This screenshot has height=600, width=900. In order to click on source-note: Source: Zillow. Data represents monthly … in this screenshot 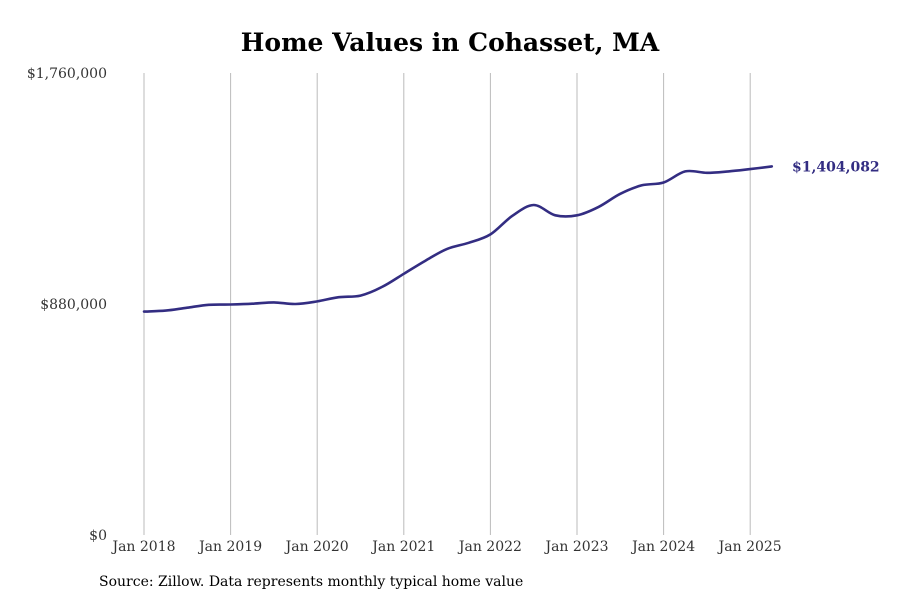, I will do `click(311, 582)`.